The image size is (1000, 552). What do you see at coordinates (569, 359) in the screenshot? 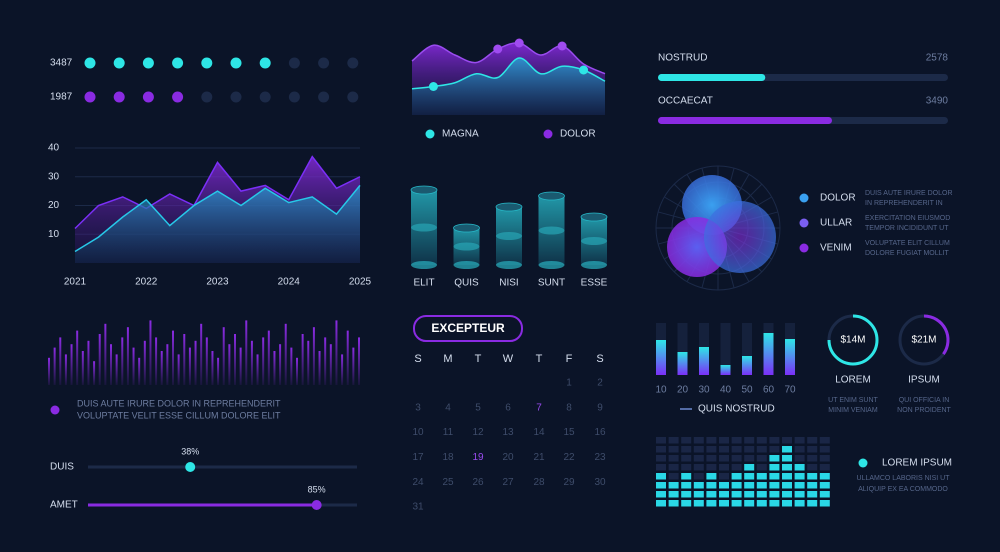
I see `weekday: F` at bounding box center [569, 359].